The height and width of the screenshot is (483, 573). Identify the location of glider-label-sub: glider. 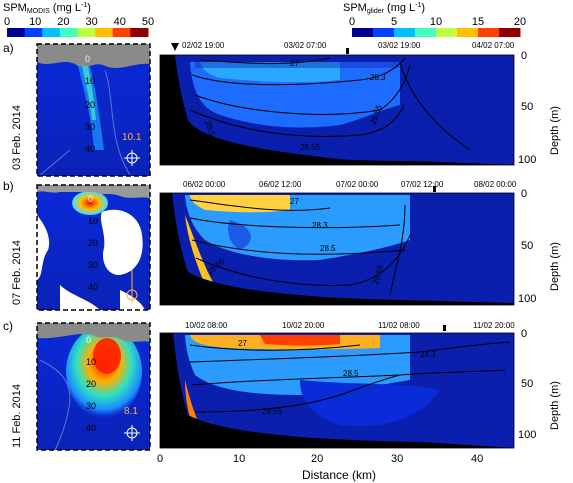
(376, 11).